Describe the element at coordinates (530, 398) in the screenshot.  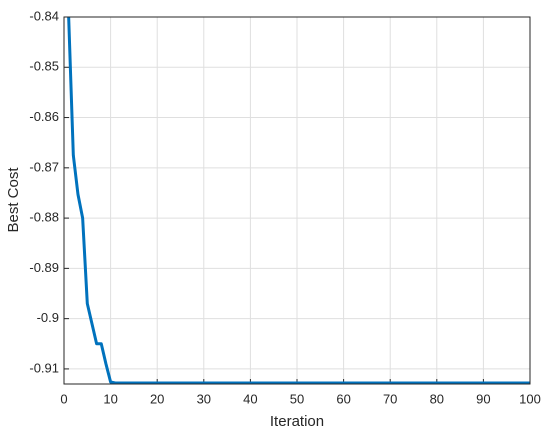
I see `x-tick-label: 100` at that location.